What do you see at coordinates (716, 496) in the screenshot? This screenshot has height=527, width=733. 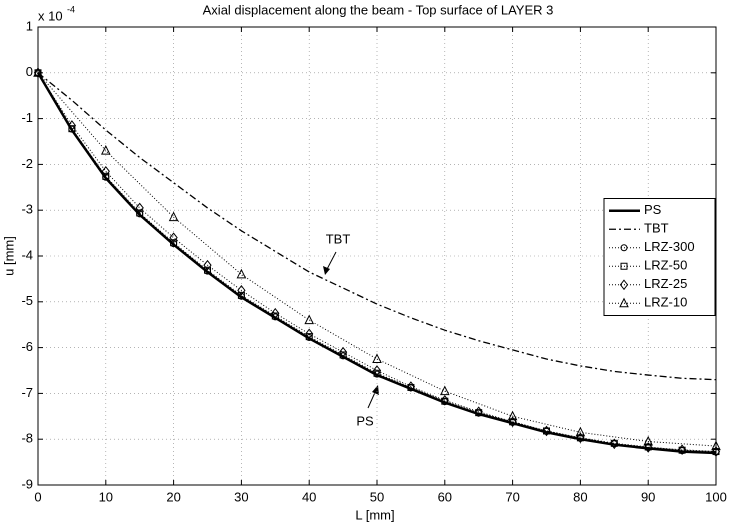 I see `x-tick-label: 100` at bounding box center [716, 496].